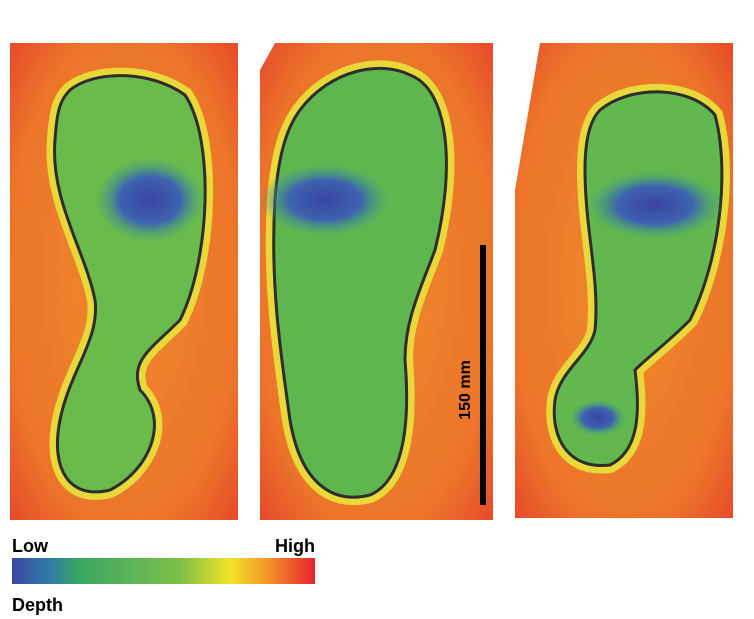 The width and height of the screenshot is (754, 619). I want to click on colorbar-title: Depth, so click(37, 605).